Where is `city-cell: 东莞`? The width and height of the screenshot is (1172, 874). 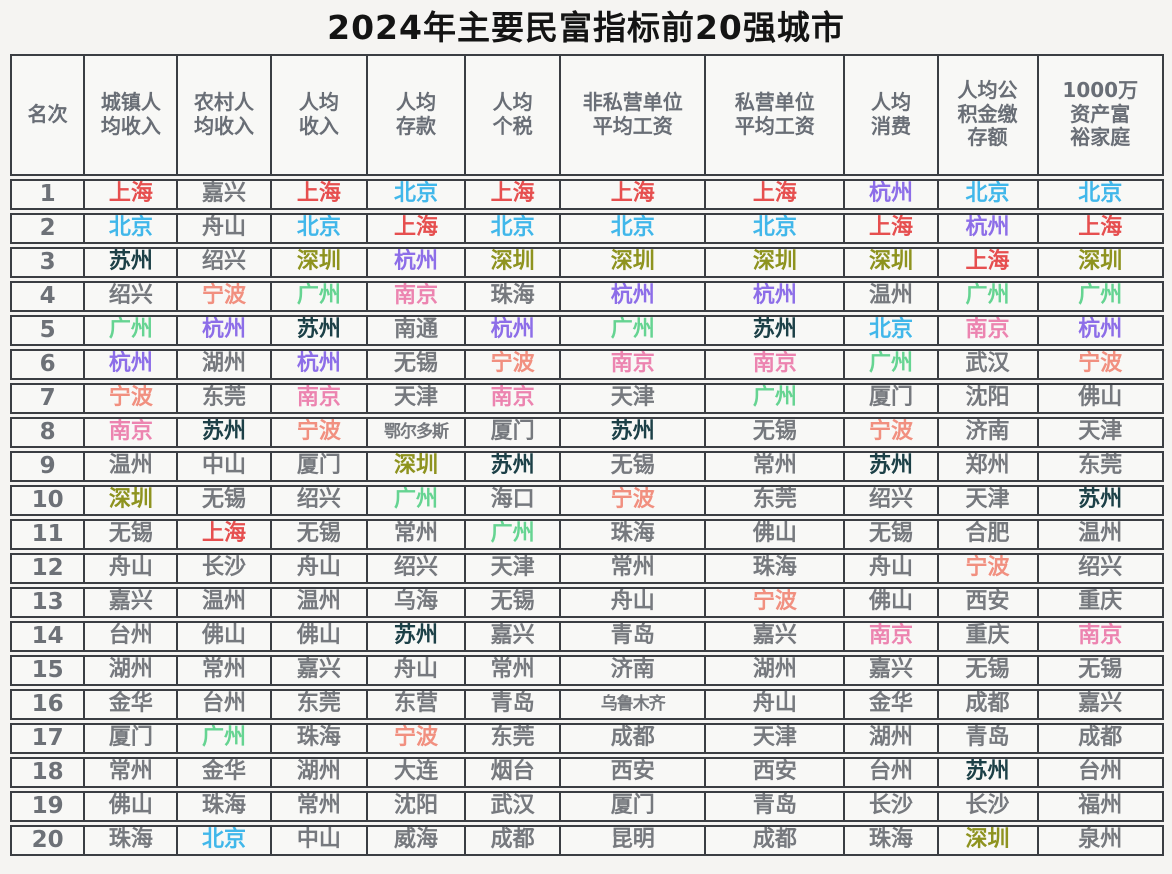 city-cell: 东莞 is located at coordinates (222, 398).